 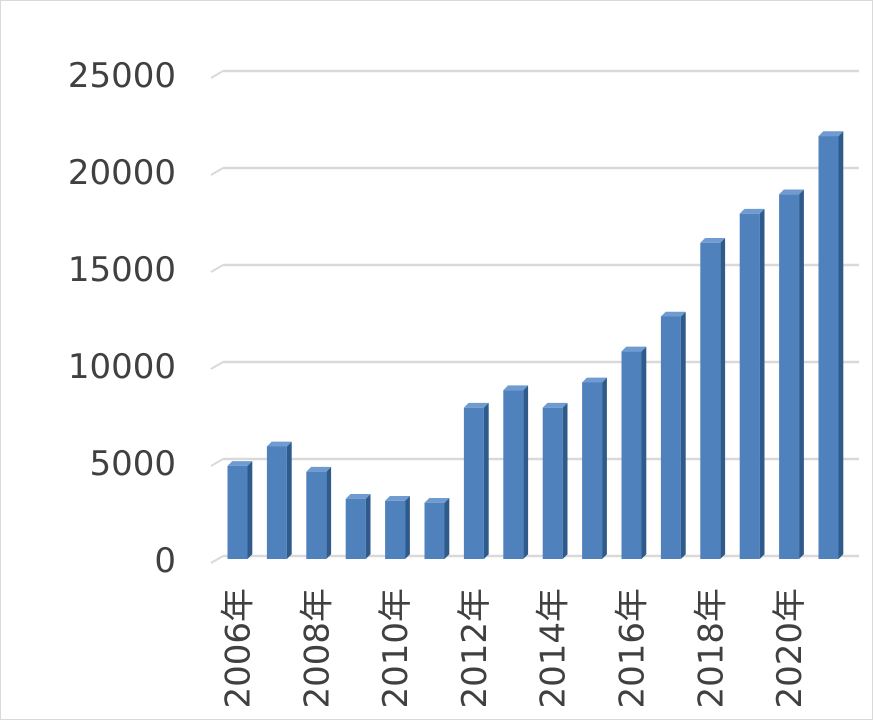 I want to click on y-tick-label: 15000, so click(x=122, y=270).